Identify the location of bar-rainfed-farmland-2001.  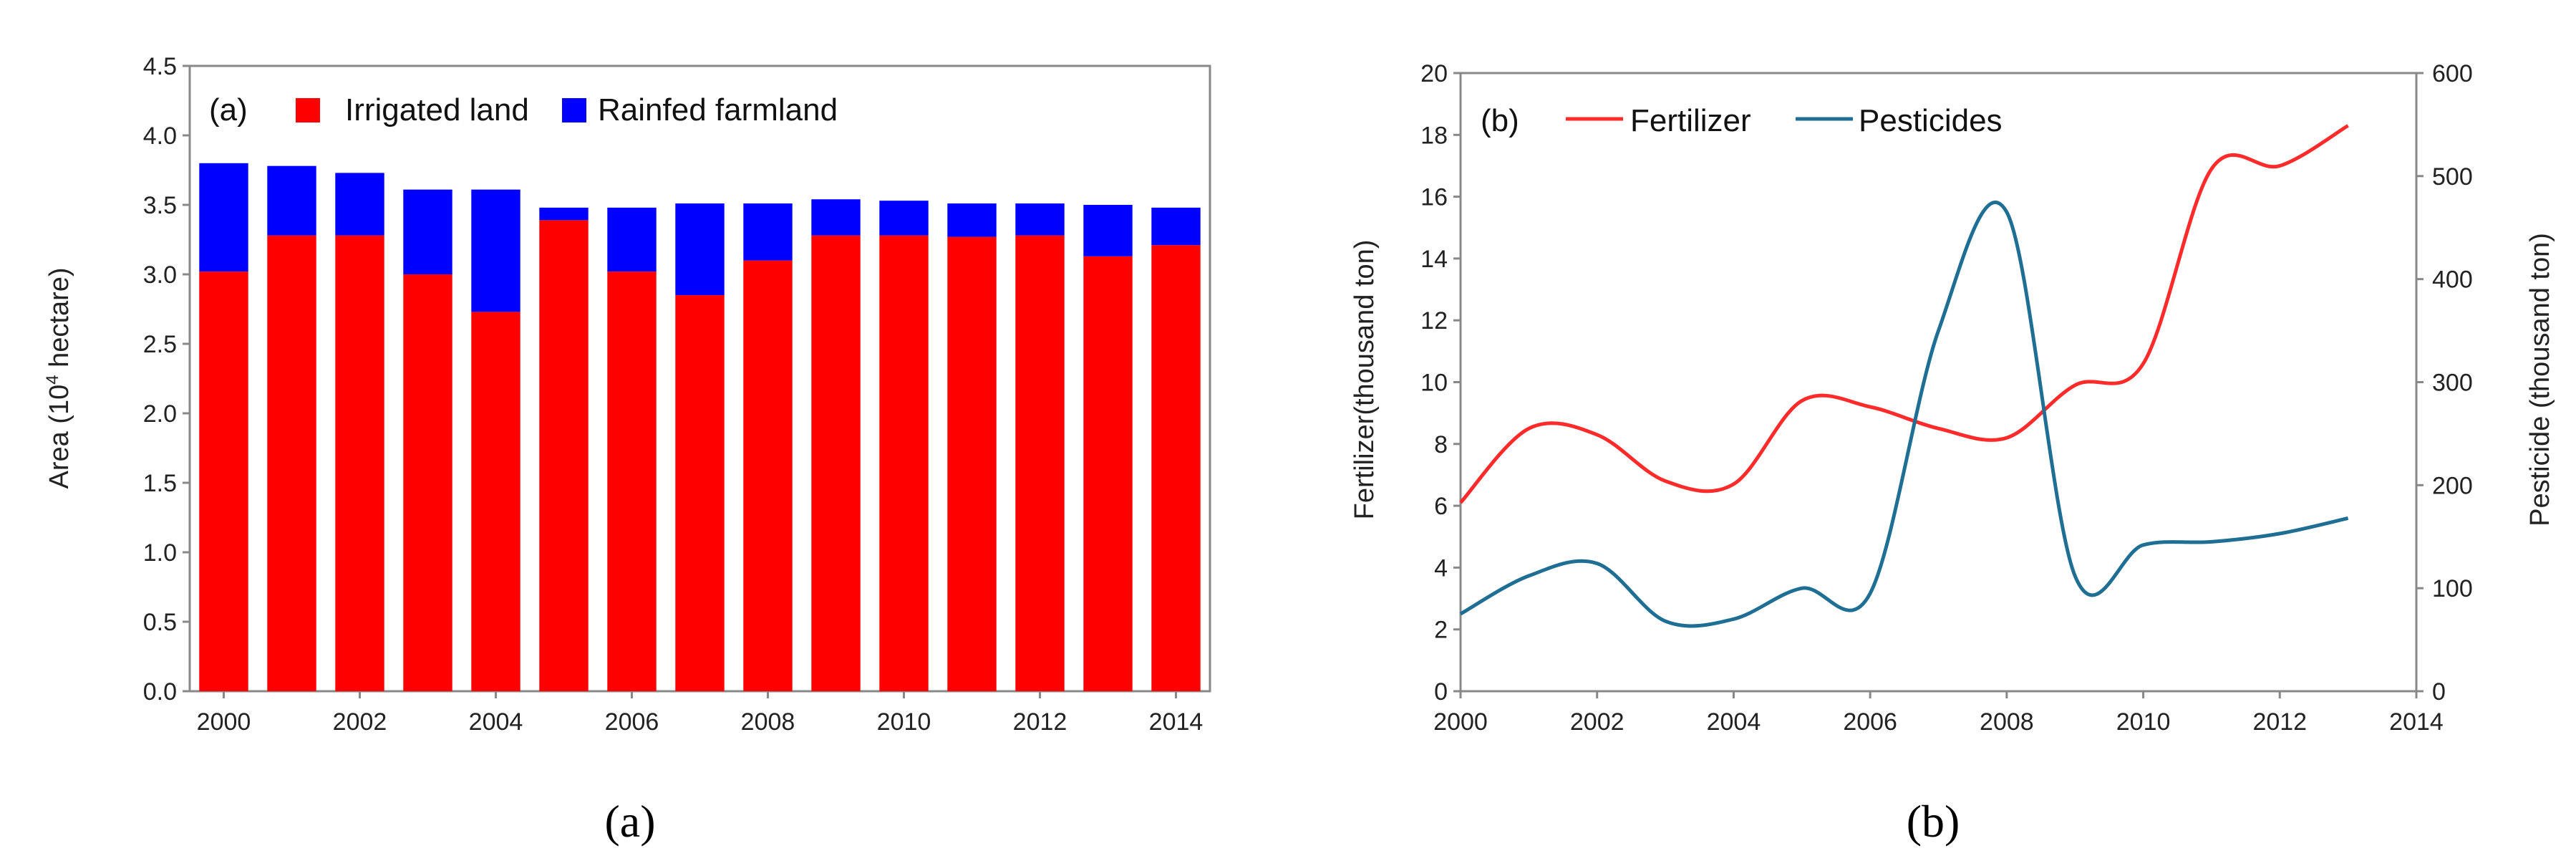
(292, 200).